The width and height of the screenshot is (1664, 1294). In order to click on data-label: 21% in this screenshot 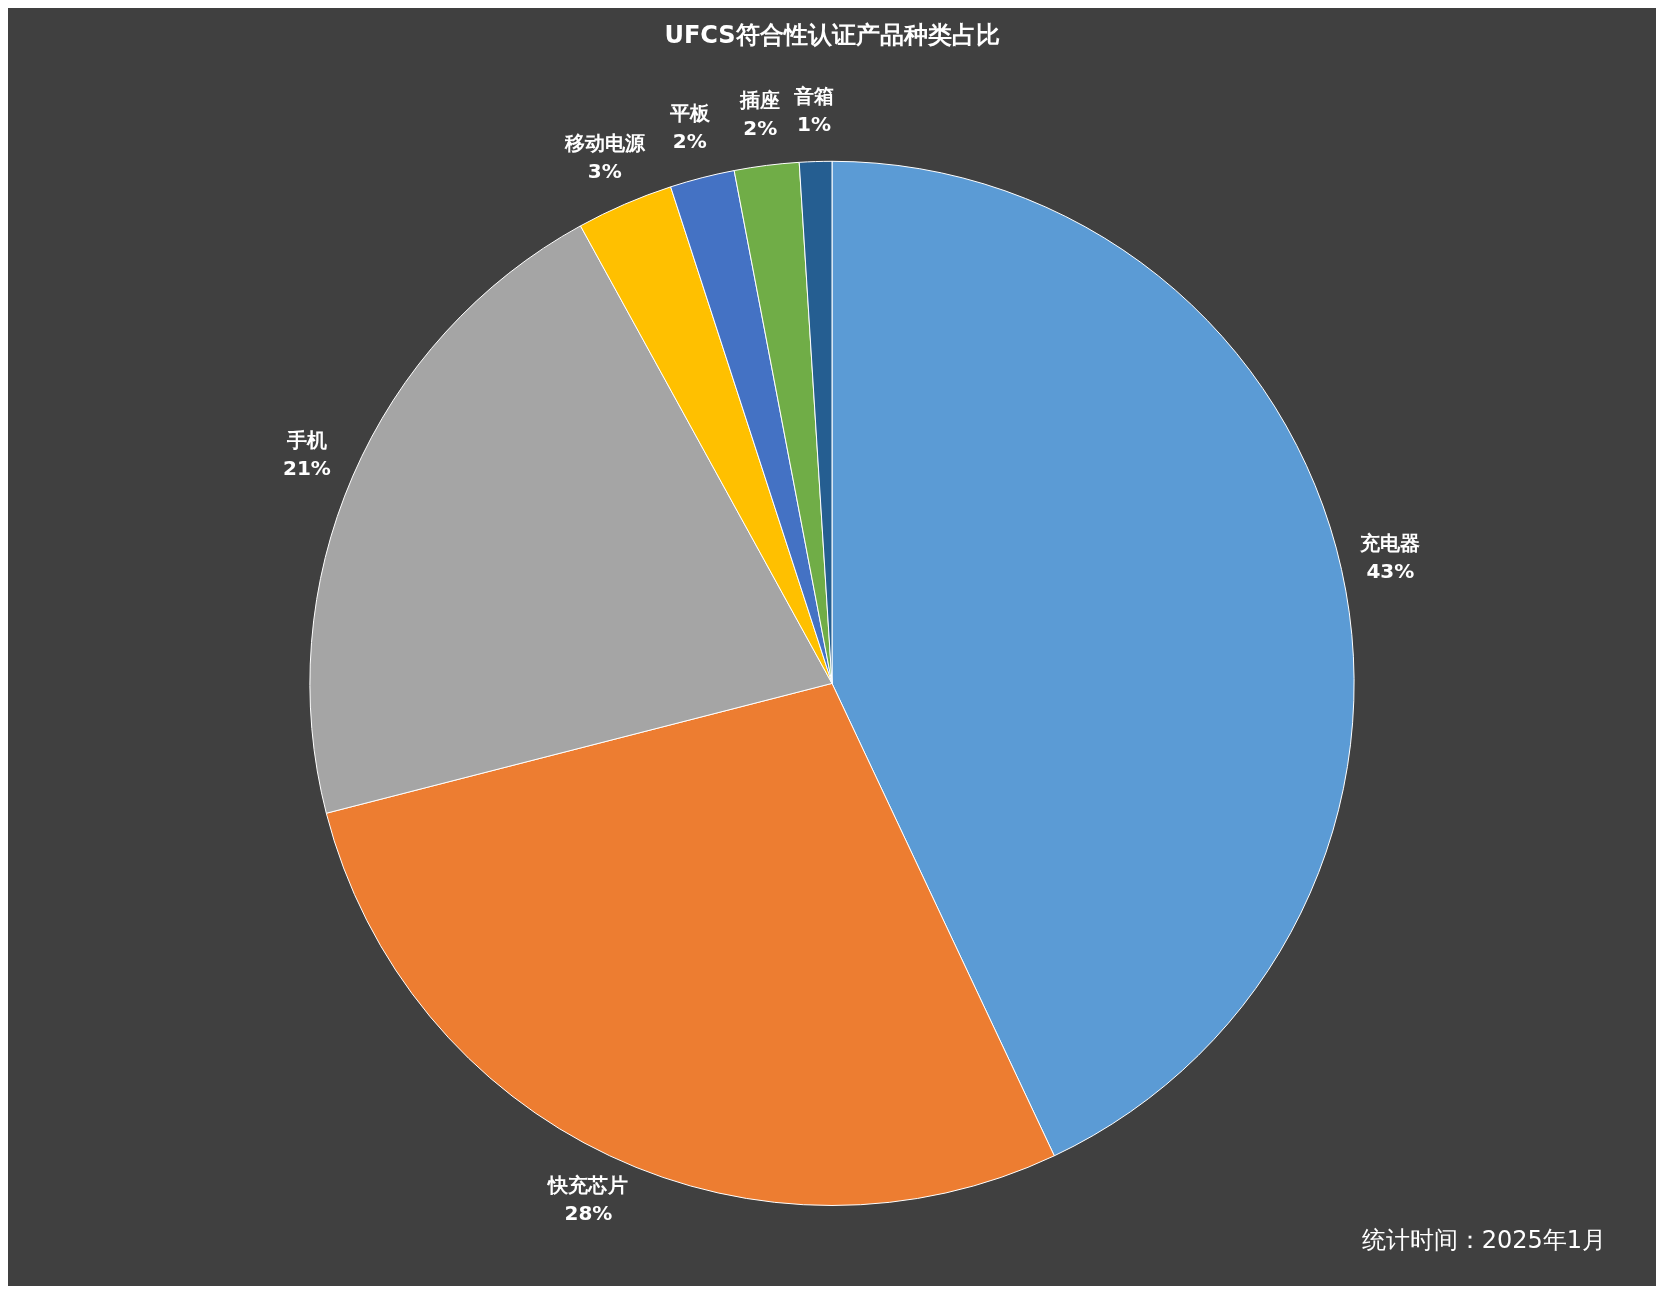, I will do `click(307, 468)`.